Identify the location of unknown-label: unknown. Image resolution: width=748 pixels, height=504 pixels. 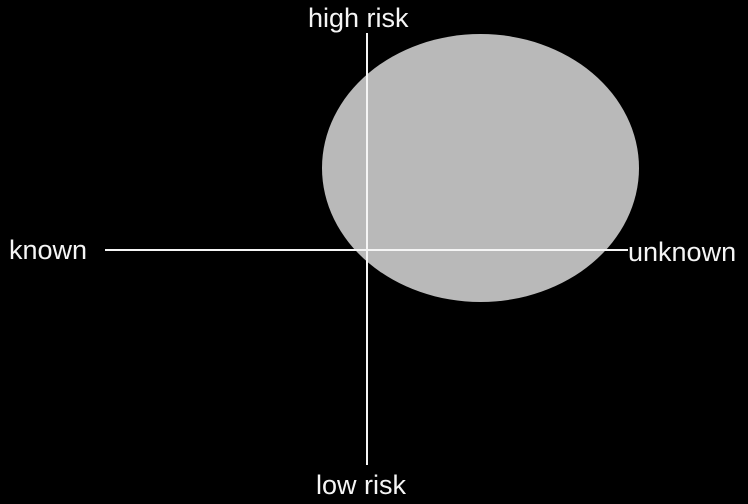
(682, 252).